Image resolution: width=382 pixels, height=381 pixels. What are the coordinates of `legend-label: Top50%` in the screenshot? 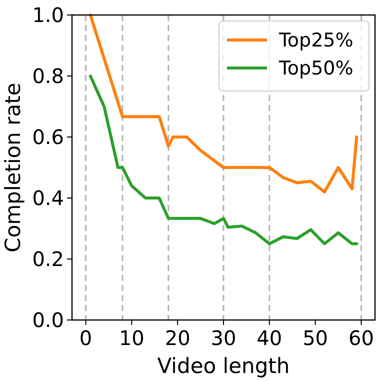 It's located at (316, 69).